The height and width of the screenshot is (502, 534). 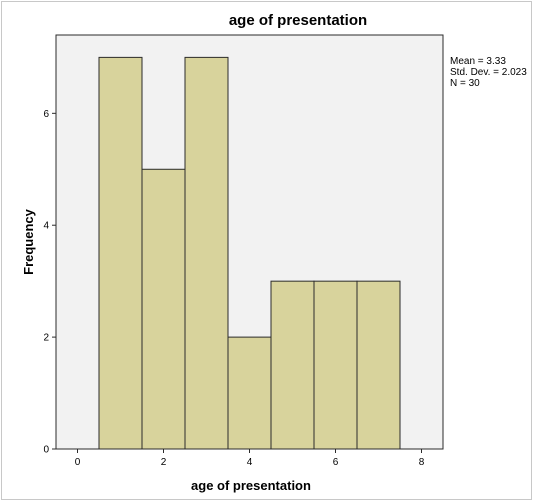 What do you see at coordinates (478, 61) in the screenshot?
I see `stats-mean: Mean = 3.33` at bounding box center [478, 61].